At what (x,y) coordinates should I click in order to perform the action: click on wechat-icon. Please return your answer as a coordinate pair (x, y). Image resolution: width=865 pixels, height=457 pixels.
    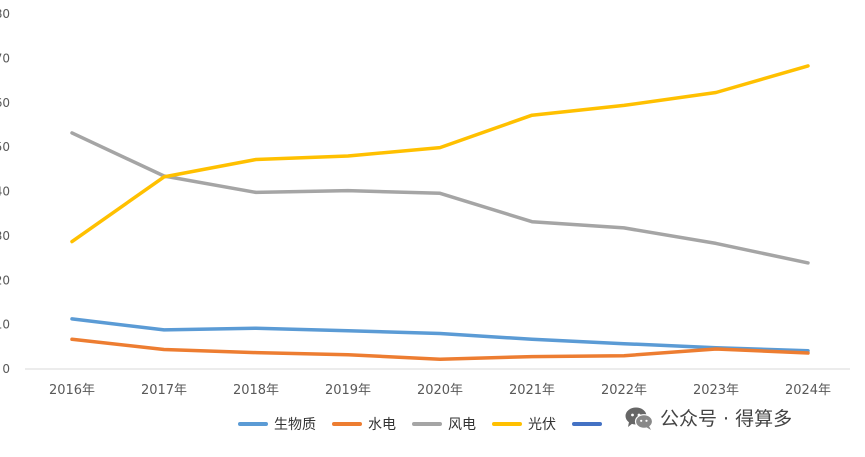
    Looking at the image, I should click on (639, 418).